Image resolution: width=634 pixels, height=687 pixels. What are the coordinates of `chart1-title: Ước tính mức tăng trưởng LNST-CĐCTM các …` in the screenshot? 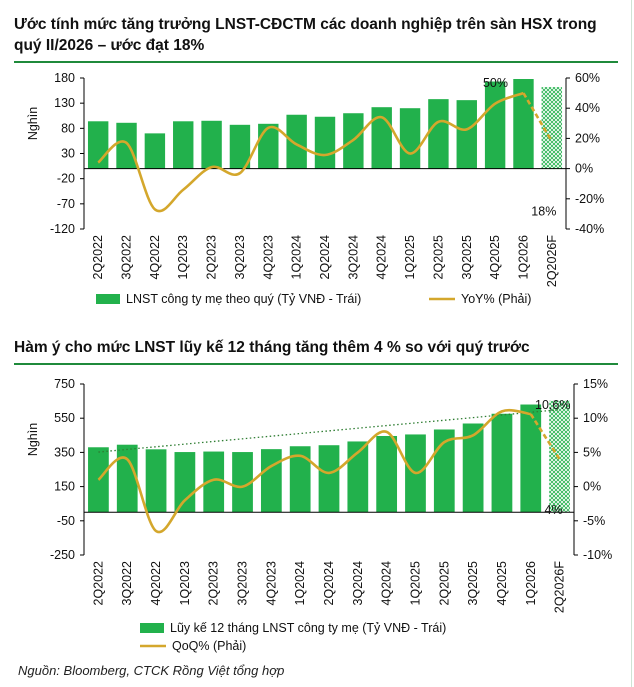 It's located at (305, 35).